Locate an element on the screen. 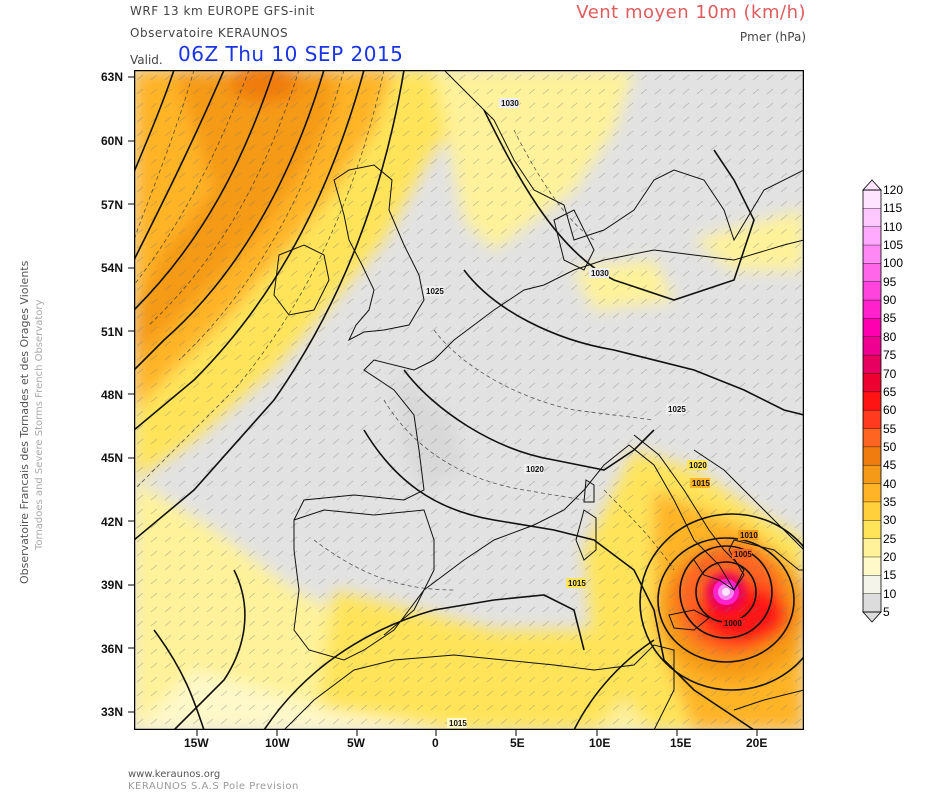 Image resolution: width=937 pixels, height=800 pixels. colorbar-label: 120 is located at coordinates (893, 190).